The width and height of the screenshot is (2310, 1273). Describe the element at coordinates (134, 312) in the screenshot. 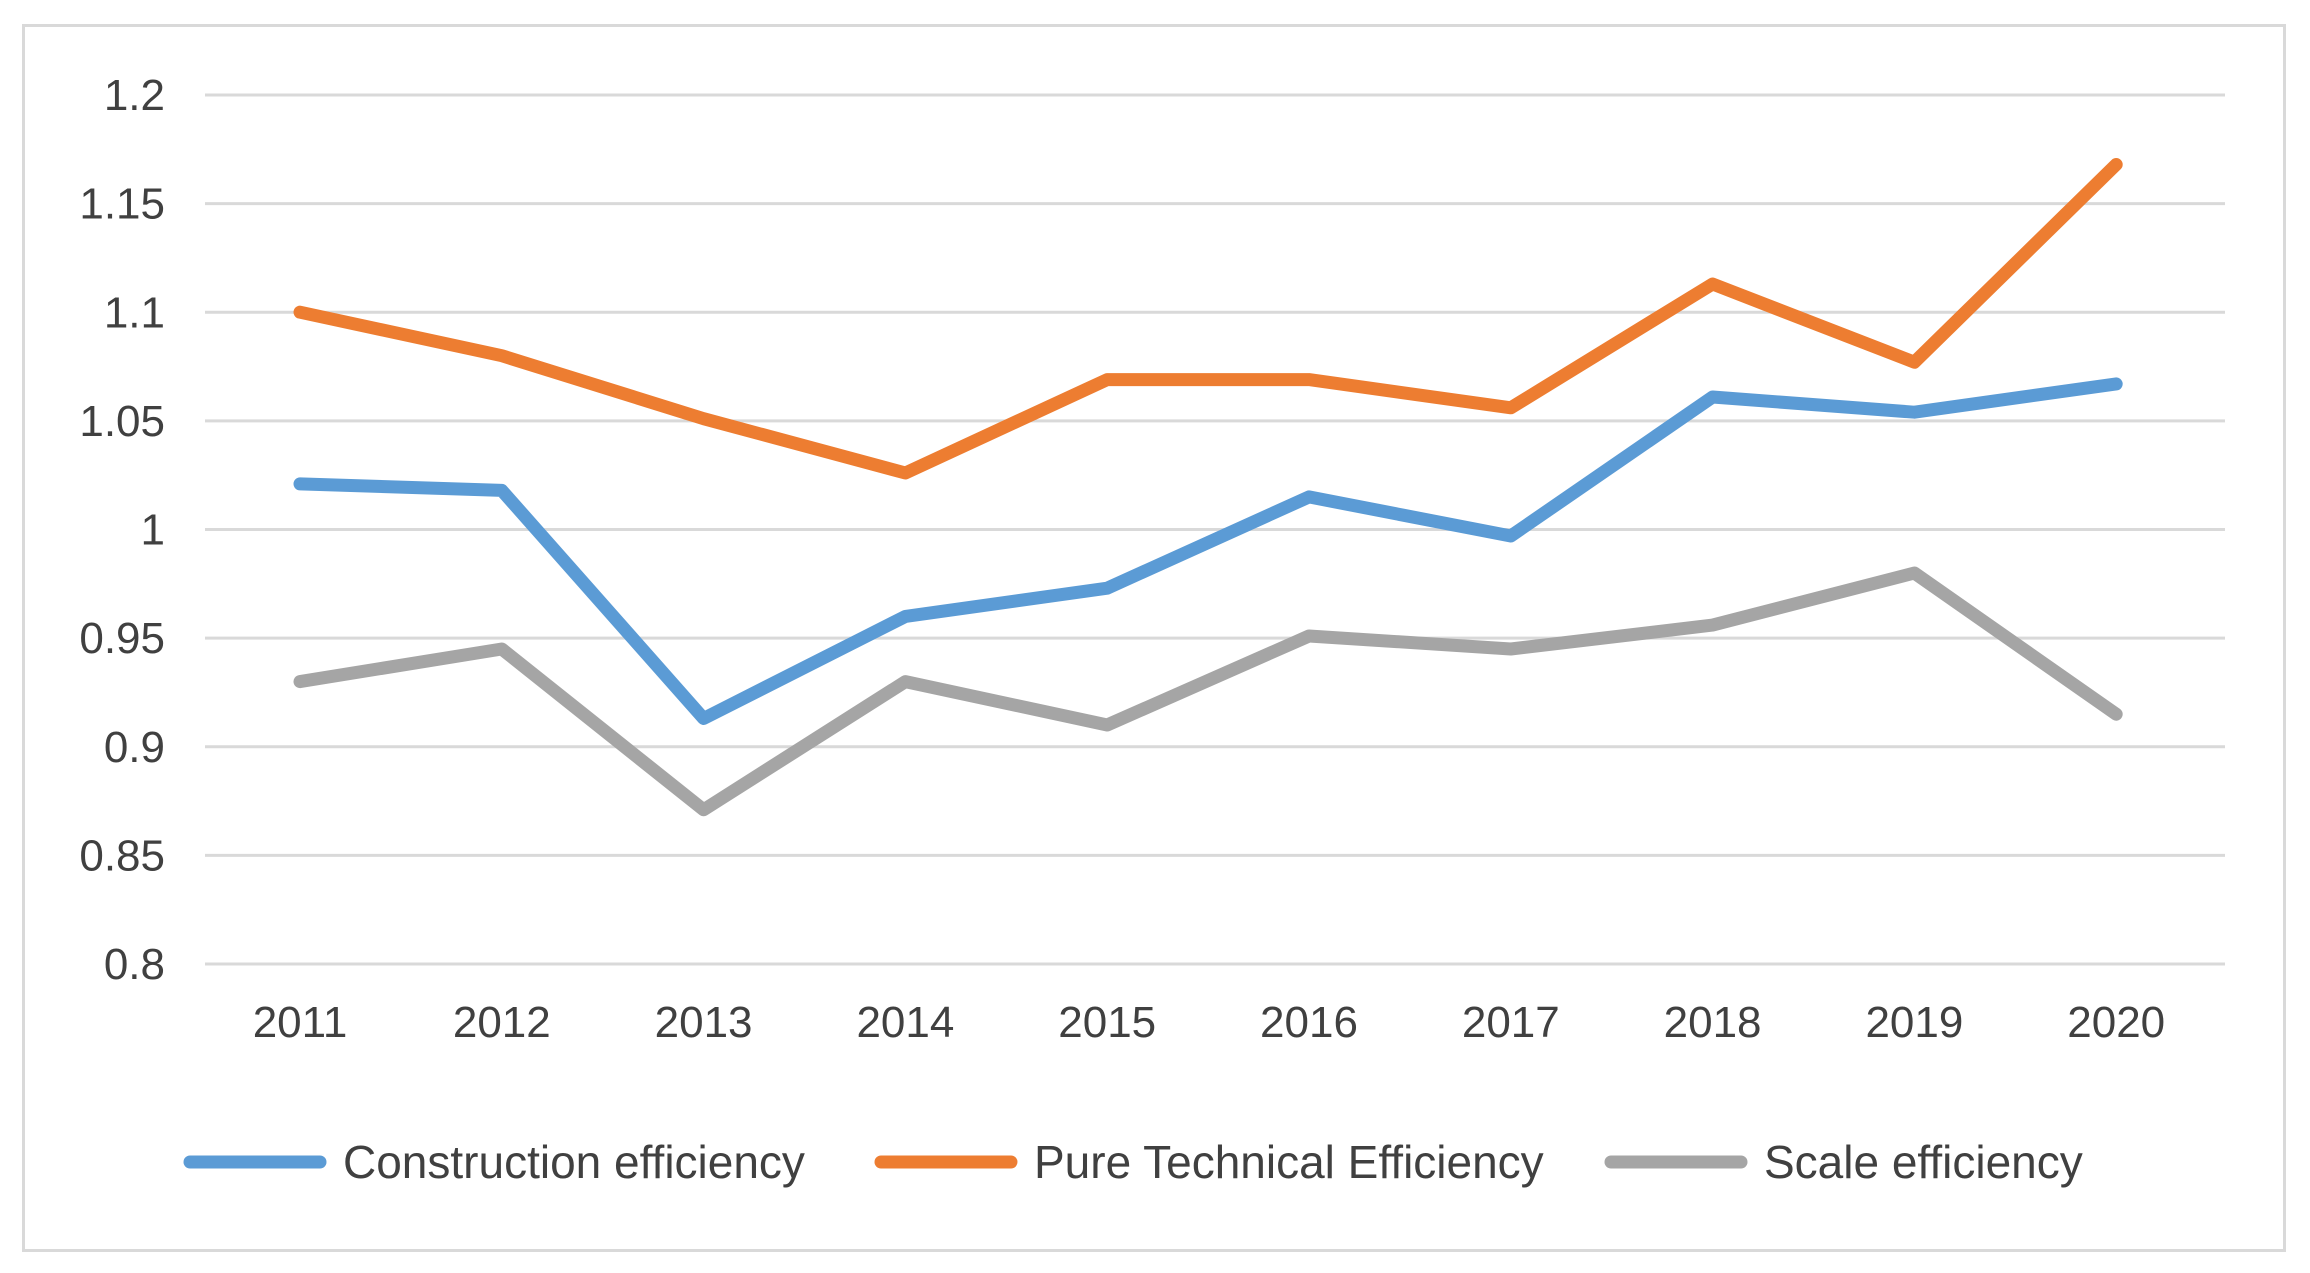

I see `y-tick-label: 1.1` at that location.